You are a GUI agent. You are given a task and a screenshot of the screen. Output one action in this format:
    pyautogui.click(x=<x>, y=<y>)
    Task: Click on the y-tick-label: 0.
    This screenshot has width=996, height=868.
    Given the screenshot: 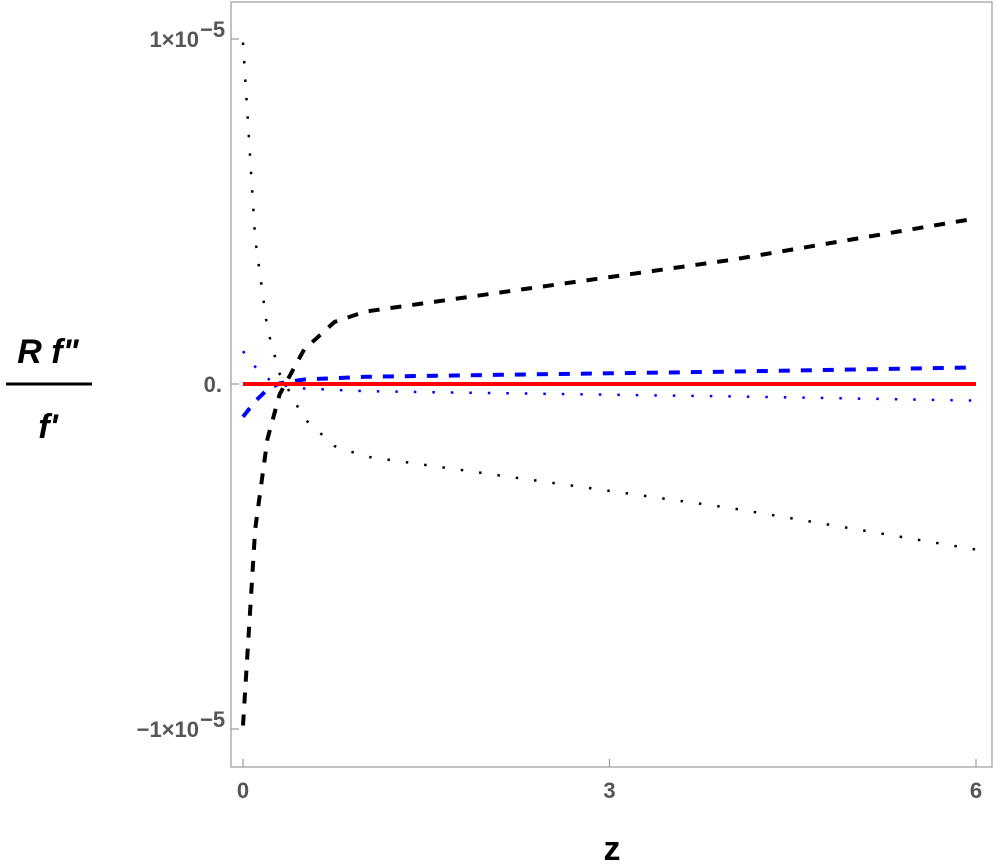 What is the action you would take?
    pyautogui.click(x=213, y=384)
    